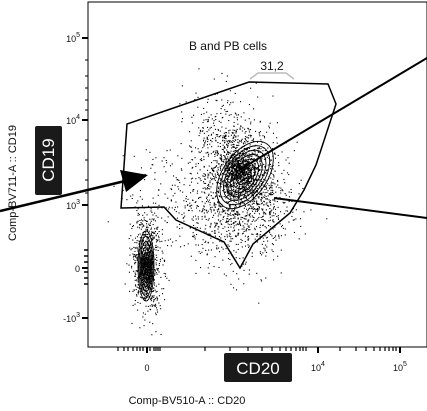 This screenshot has height=411, width=427. What do you see at coordinates (400, 367) in the screenshot?
I see `x-tick-label: 10⁵` at bounding box center [400, 367].